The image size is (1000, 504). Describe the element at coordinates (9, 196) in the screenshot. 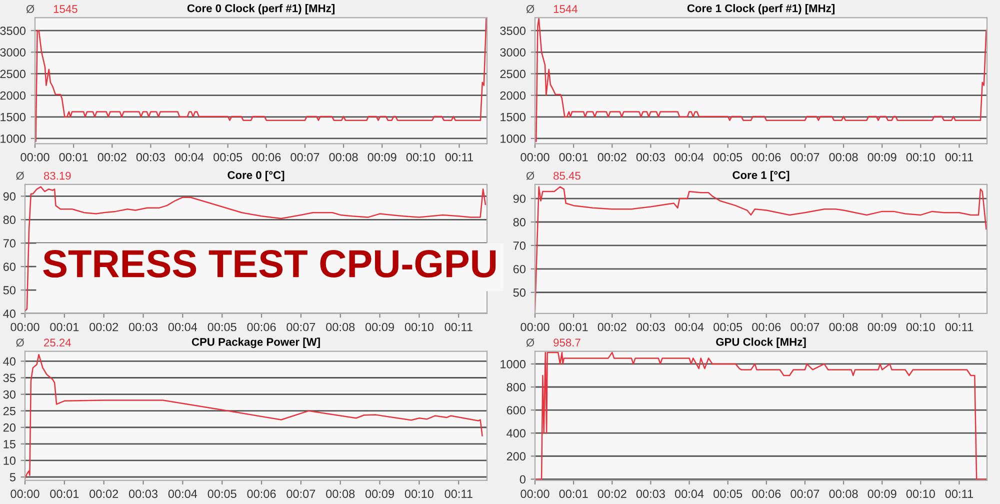

I see `y-tick-label: 90` at that location.